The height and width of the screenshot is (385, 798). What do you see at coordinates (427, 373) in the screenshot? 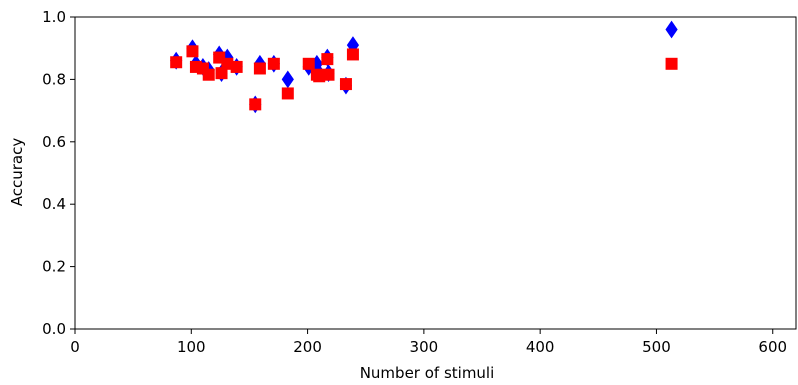
I see `x-axis-label: Number of stimuli` at bounding box center [427, 373].